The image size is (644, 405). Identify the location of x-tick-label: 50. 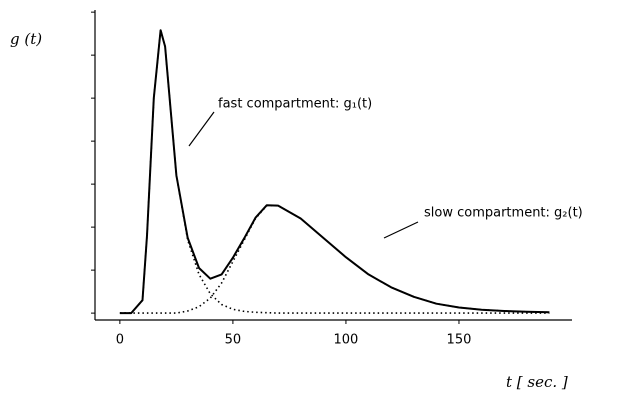
(233, 340).